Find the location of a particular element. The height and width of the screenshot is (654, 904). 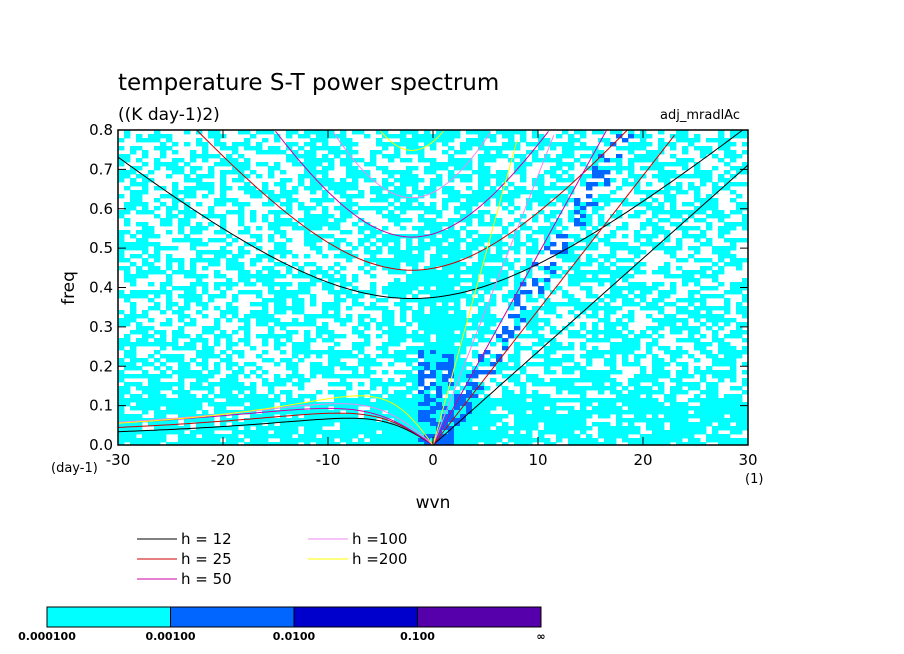

colorbar-label: 0.0100 is located at coordinates (294, 636).